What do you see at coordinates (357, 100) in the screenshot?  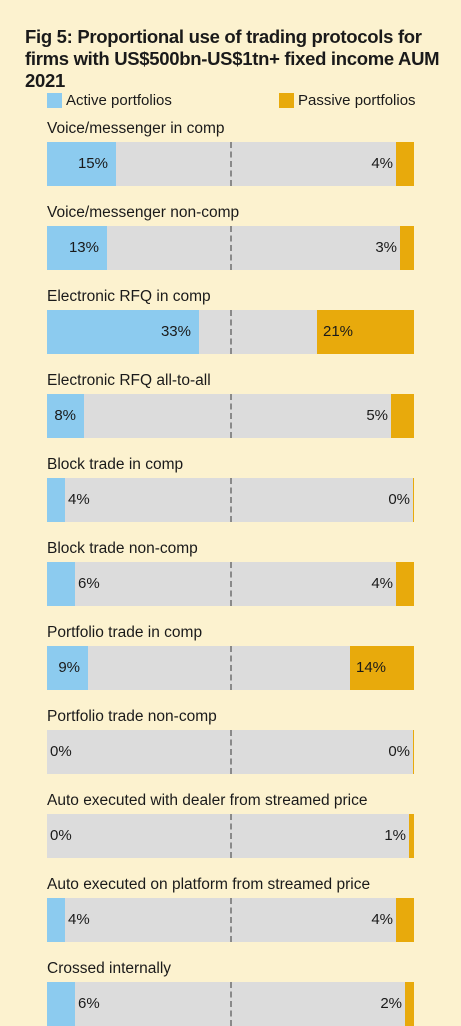 I see `legend-label: Passive portfolios` at bounding box center [357, 100].